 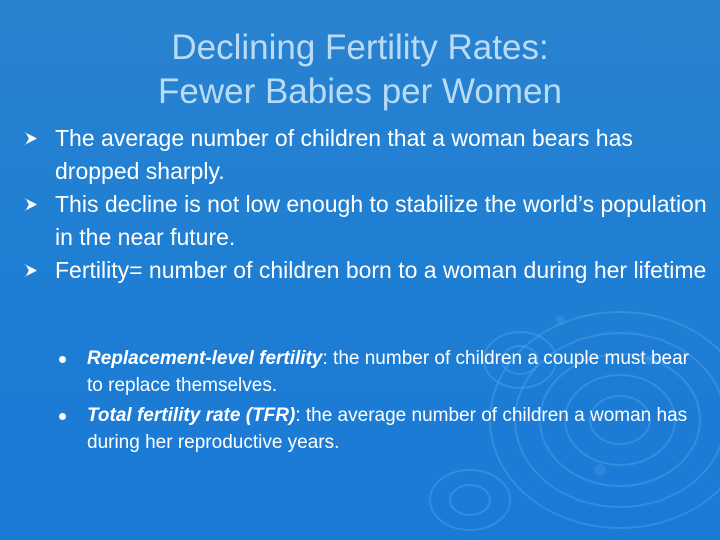 What do you see at coordinates (360, 91) in the screenshot?
I see `title-line-2: Fewer Babies per Women` at bounding box center [360, 91].